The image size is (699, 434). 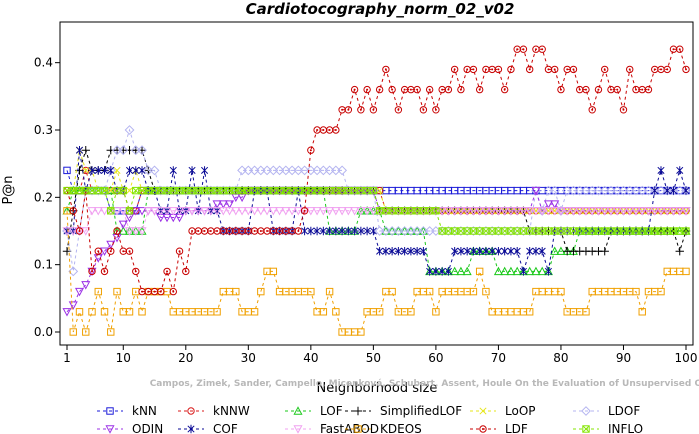 What do you see at coordinates (560, 358) in the screenshot?
I see `x-tick-label: 80` at bounding box center [560, 358].